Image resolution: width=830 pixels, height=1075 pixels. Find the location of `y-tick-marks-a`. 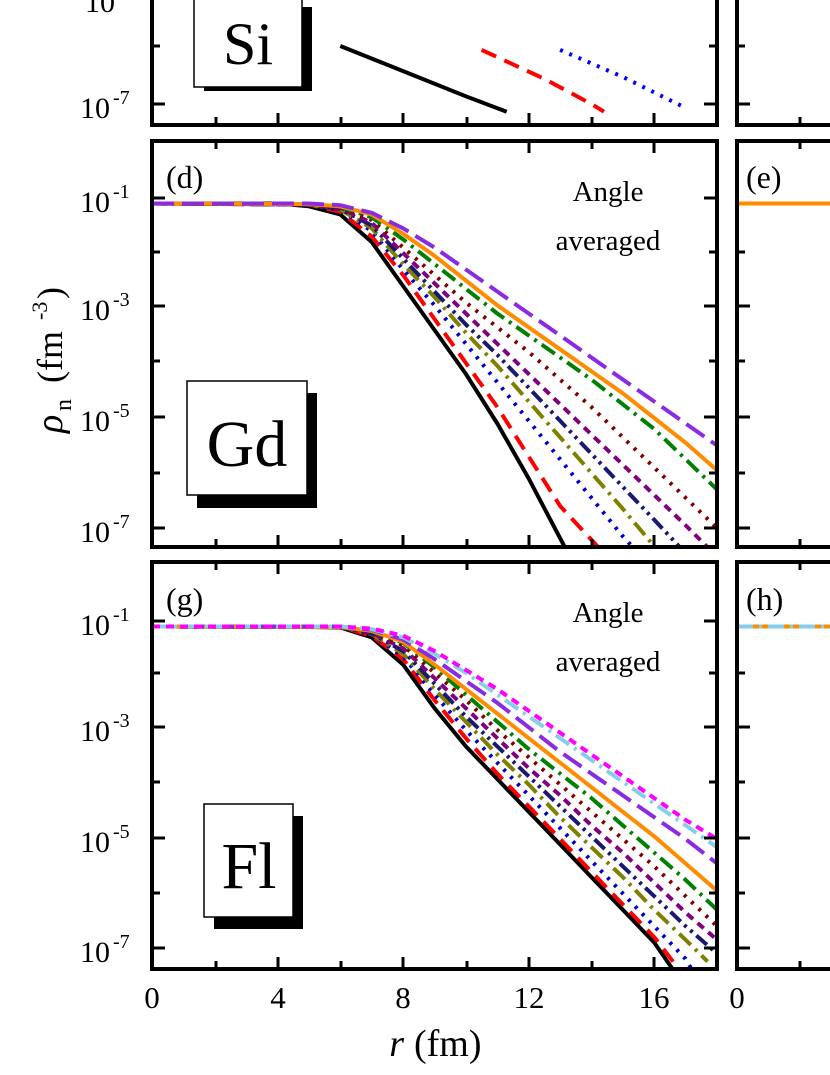

y-tick-marks-a is located at coordinates (434, 75).